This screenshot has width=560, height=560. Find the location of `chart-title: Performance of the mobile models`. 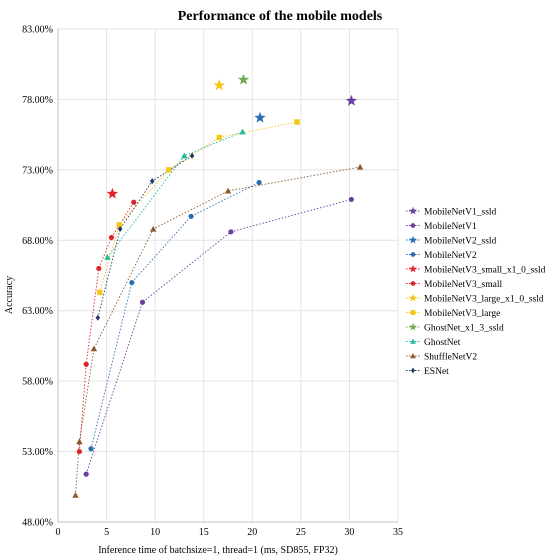

chart-title: Performance of the mobile models is located at coordinates (280, 16).